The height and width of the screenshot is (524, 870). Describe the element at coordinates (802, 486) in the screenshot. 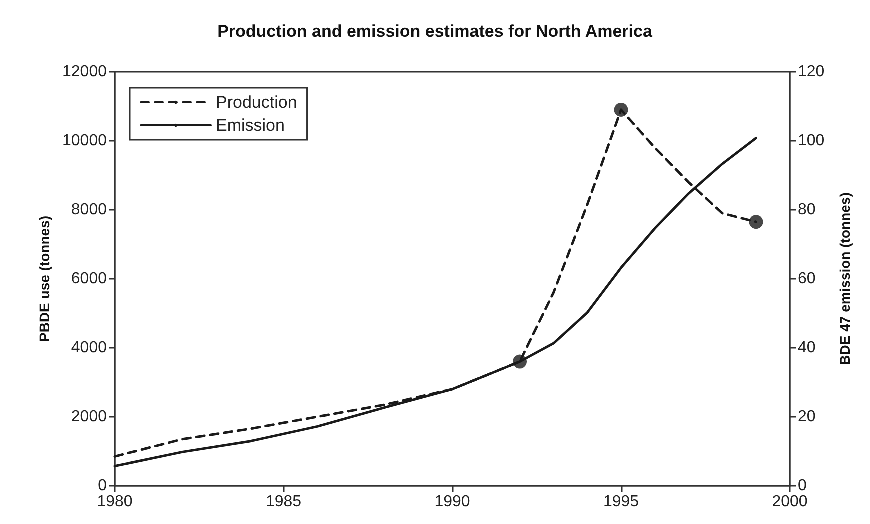

I see `y2-tick-label: 0` at that location.